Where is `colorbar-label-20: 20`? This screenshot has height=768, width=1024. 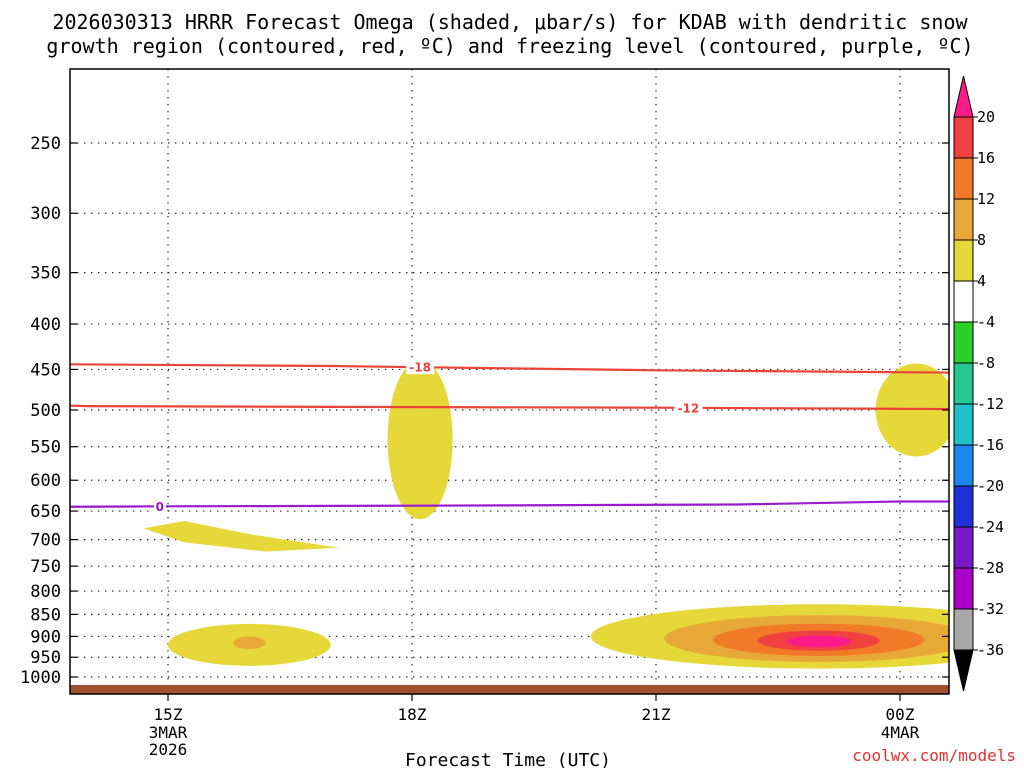 colorbar-label-20: 20 is located at coordinates (986, 117).